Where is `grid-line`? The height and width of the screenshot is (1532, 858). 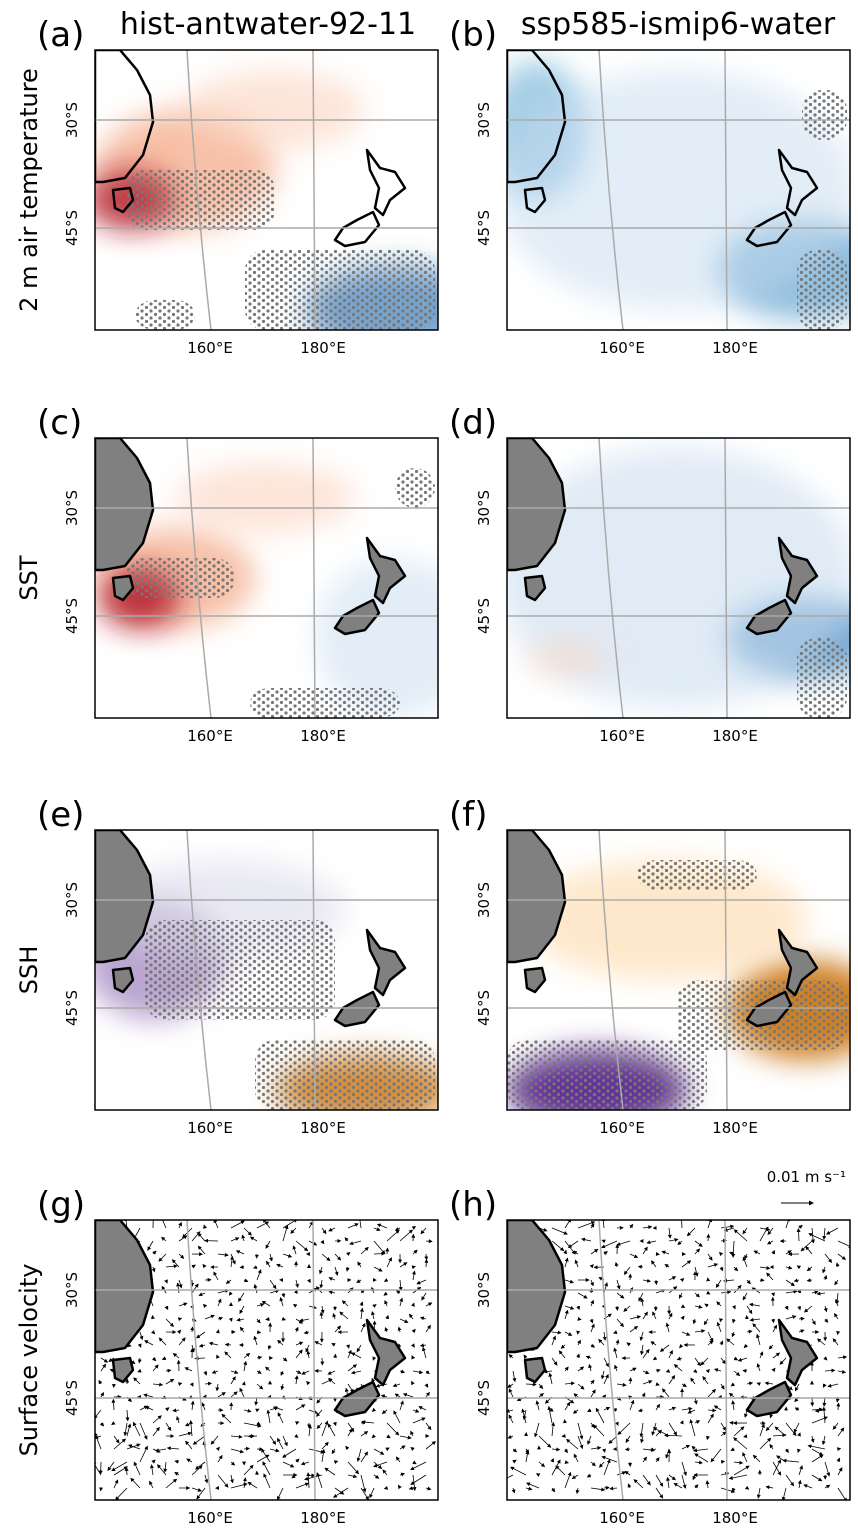
grid-line is located at coordinates (199, 578).